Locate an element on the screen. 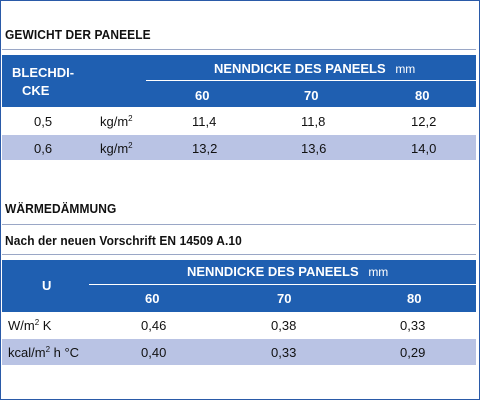 This screenshot has width=480, height=400. thickness-header-line2: CKE is located at coordinates (36, 90).